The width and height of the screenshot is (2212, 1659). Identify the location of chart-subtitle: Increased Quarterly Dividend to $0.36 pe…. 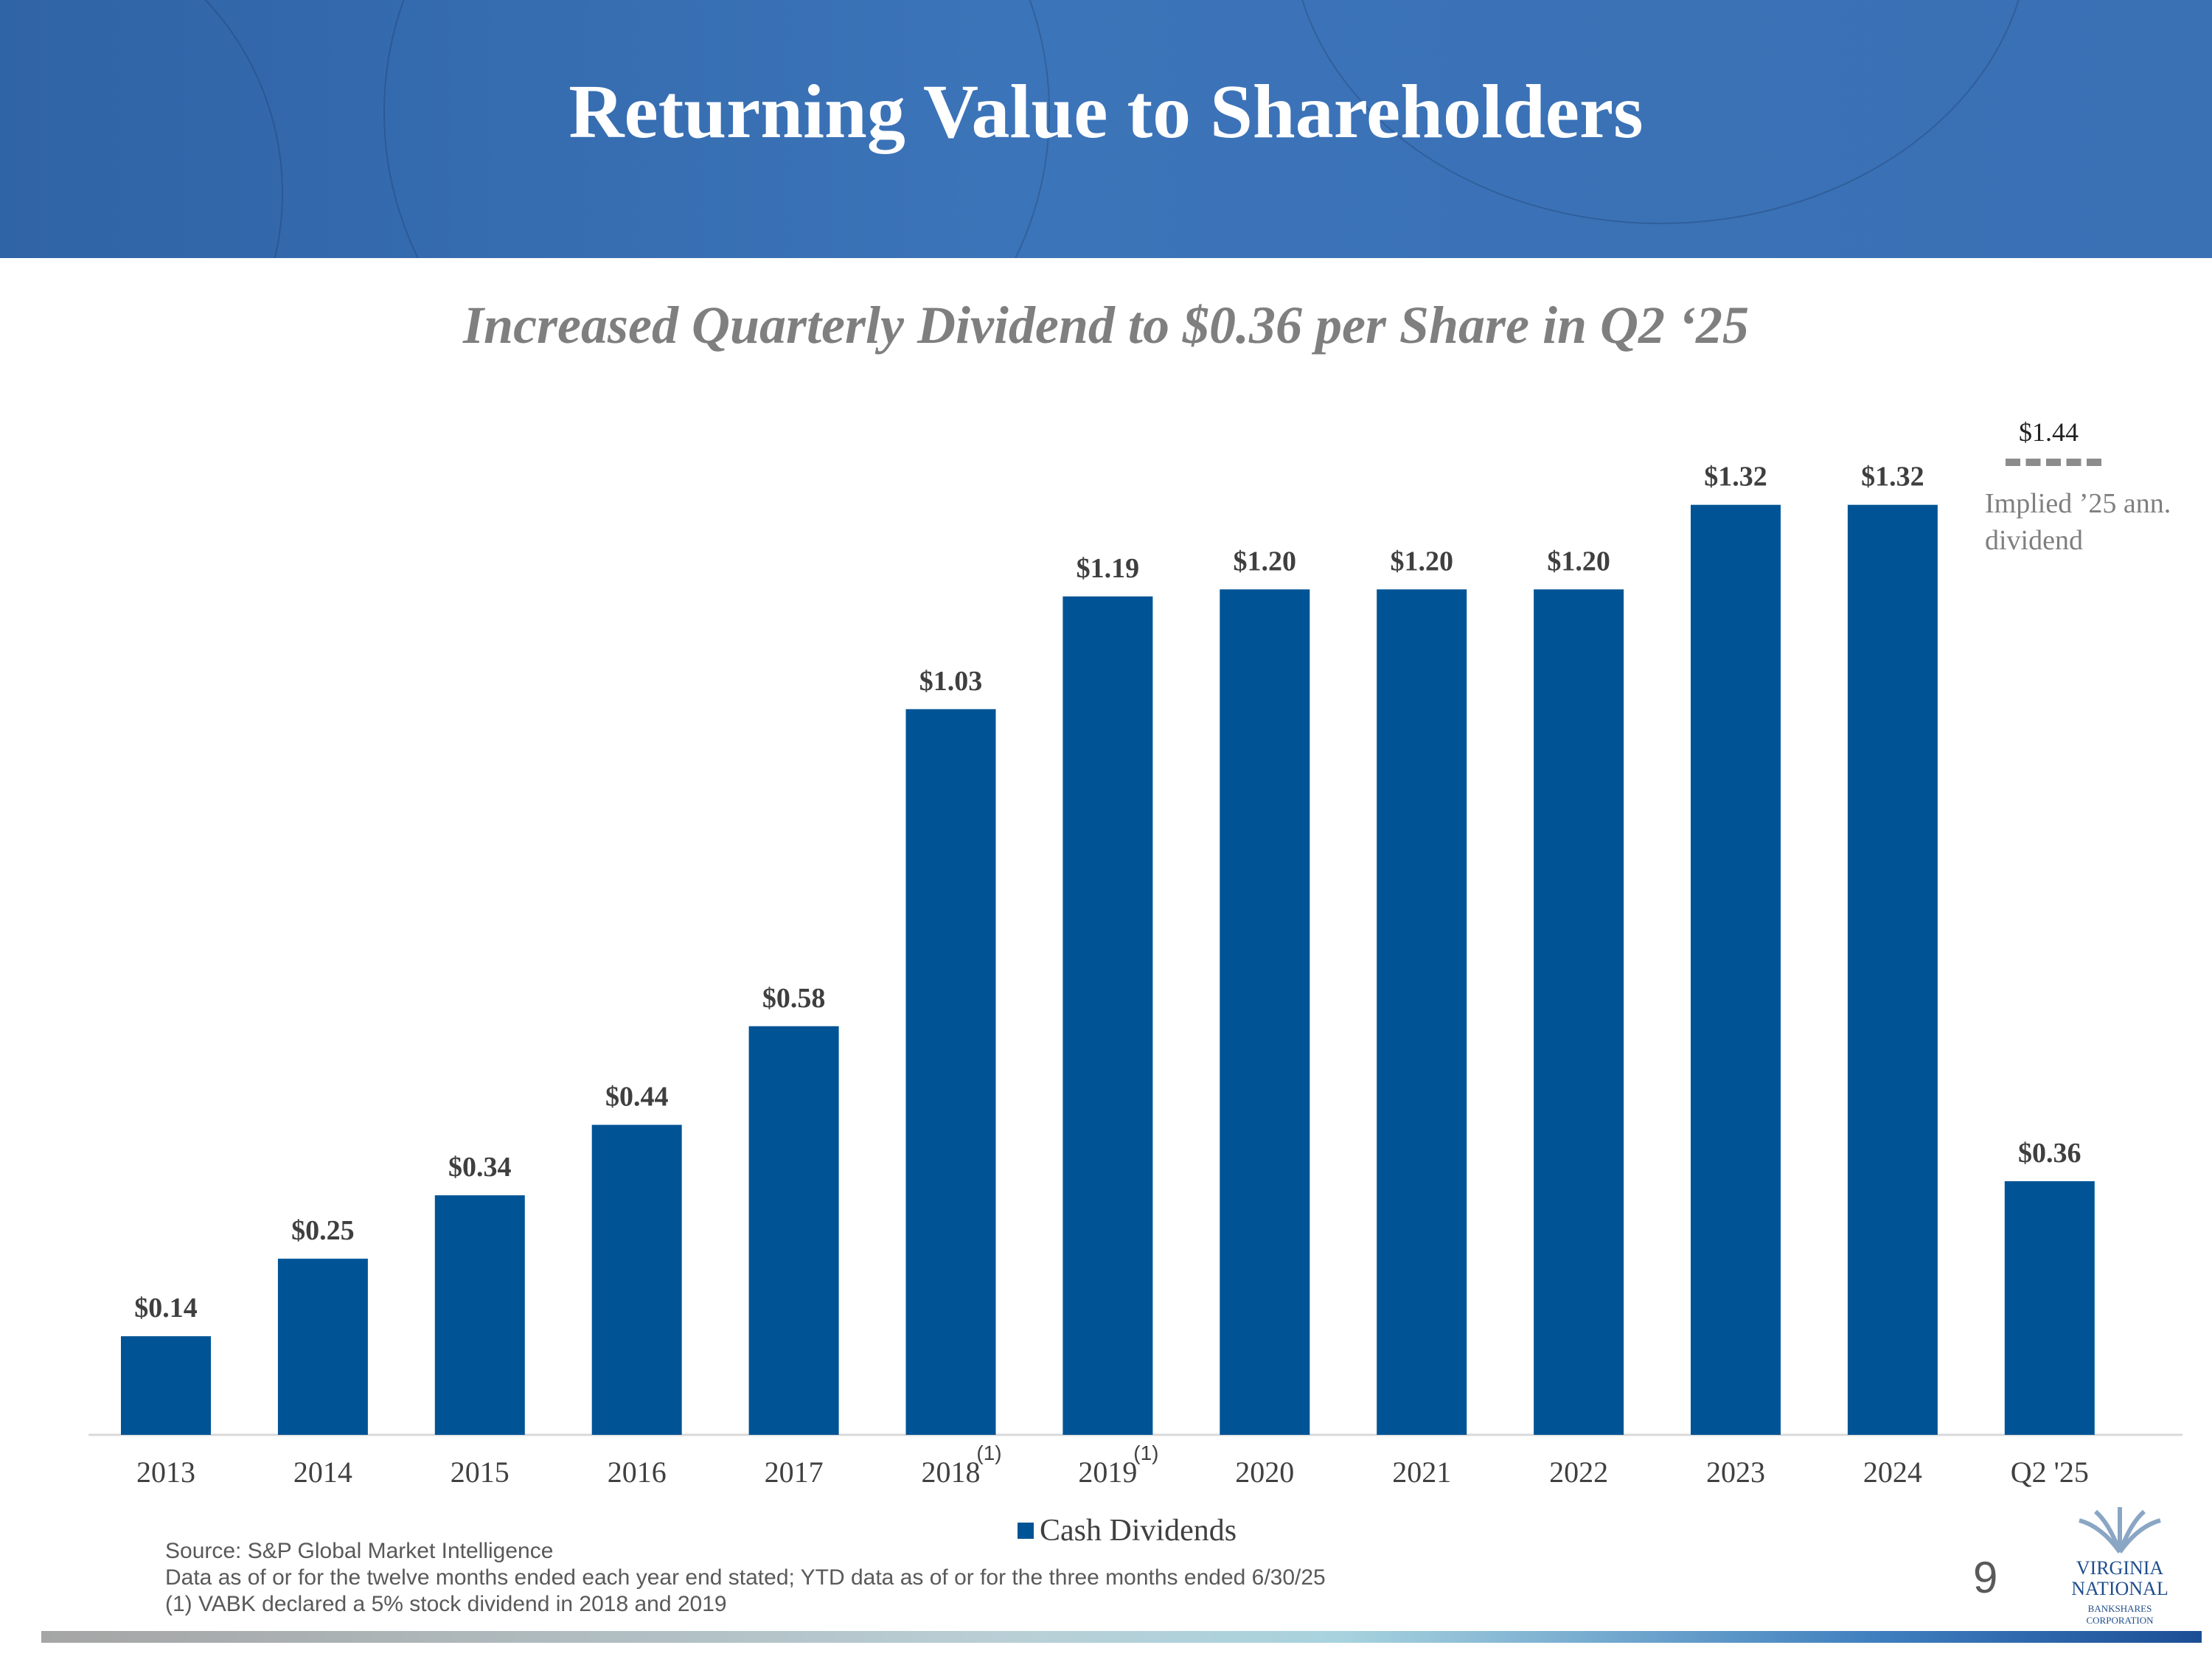
(1106, 325).